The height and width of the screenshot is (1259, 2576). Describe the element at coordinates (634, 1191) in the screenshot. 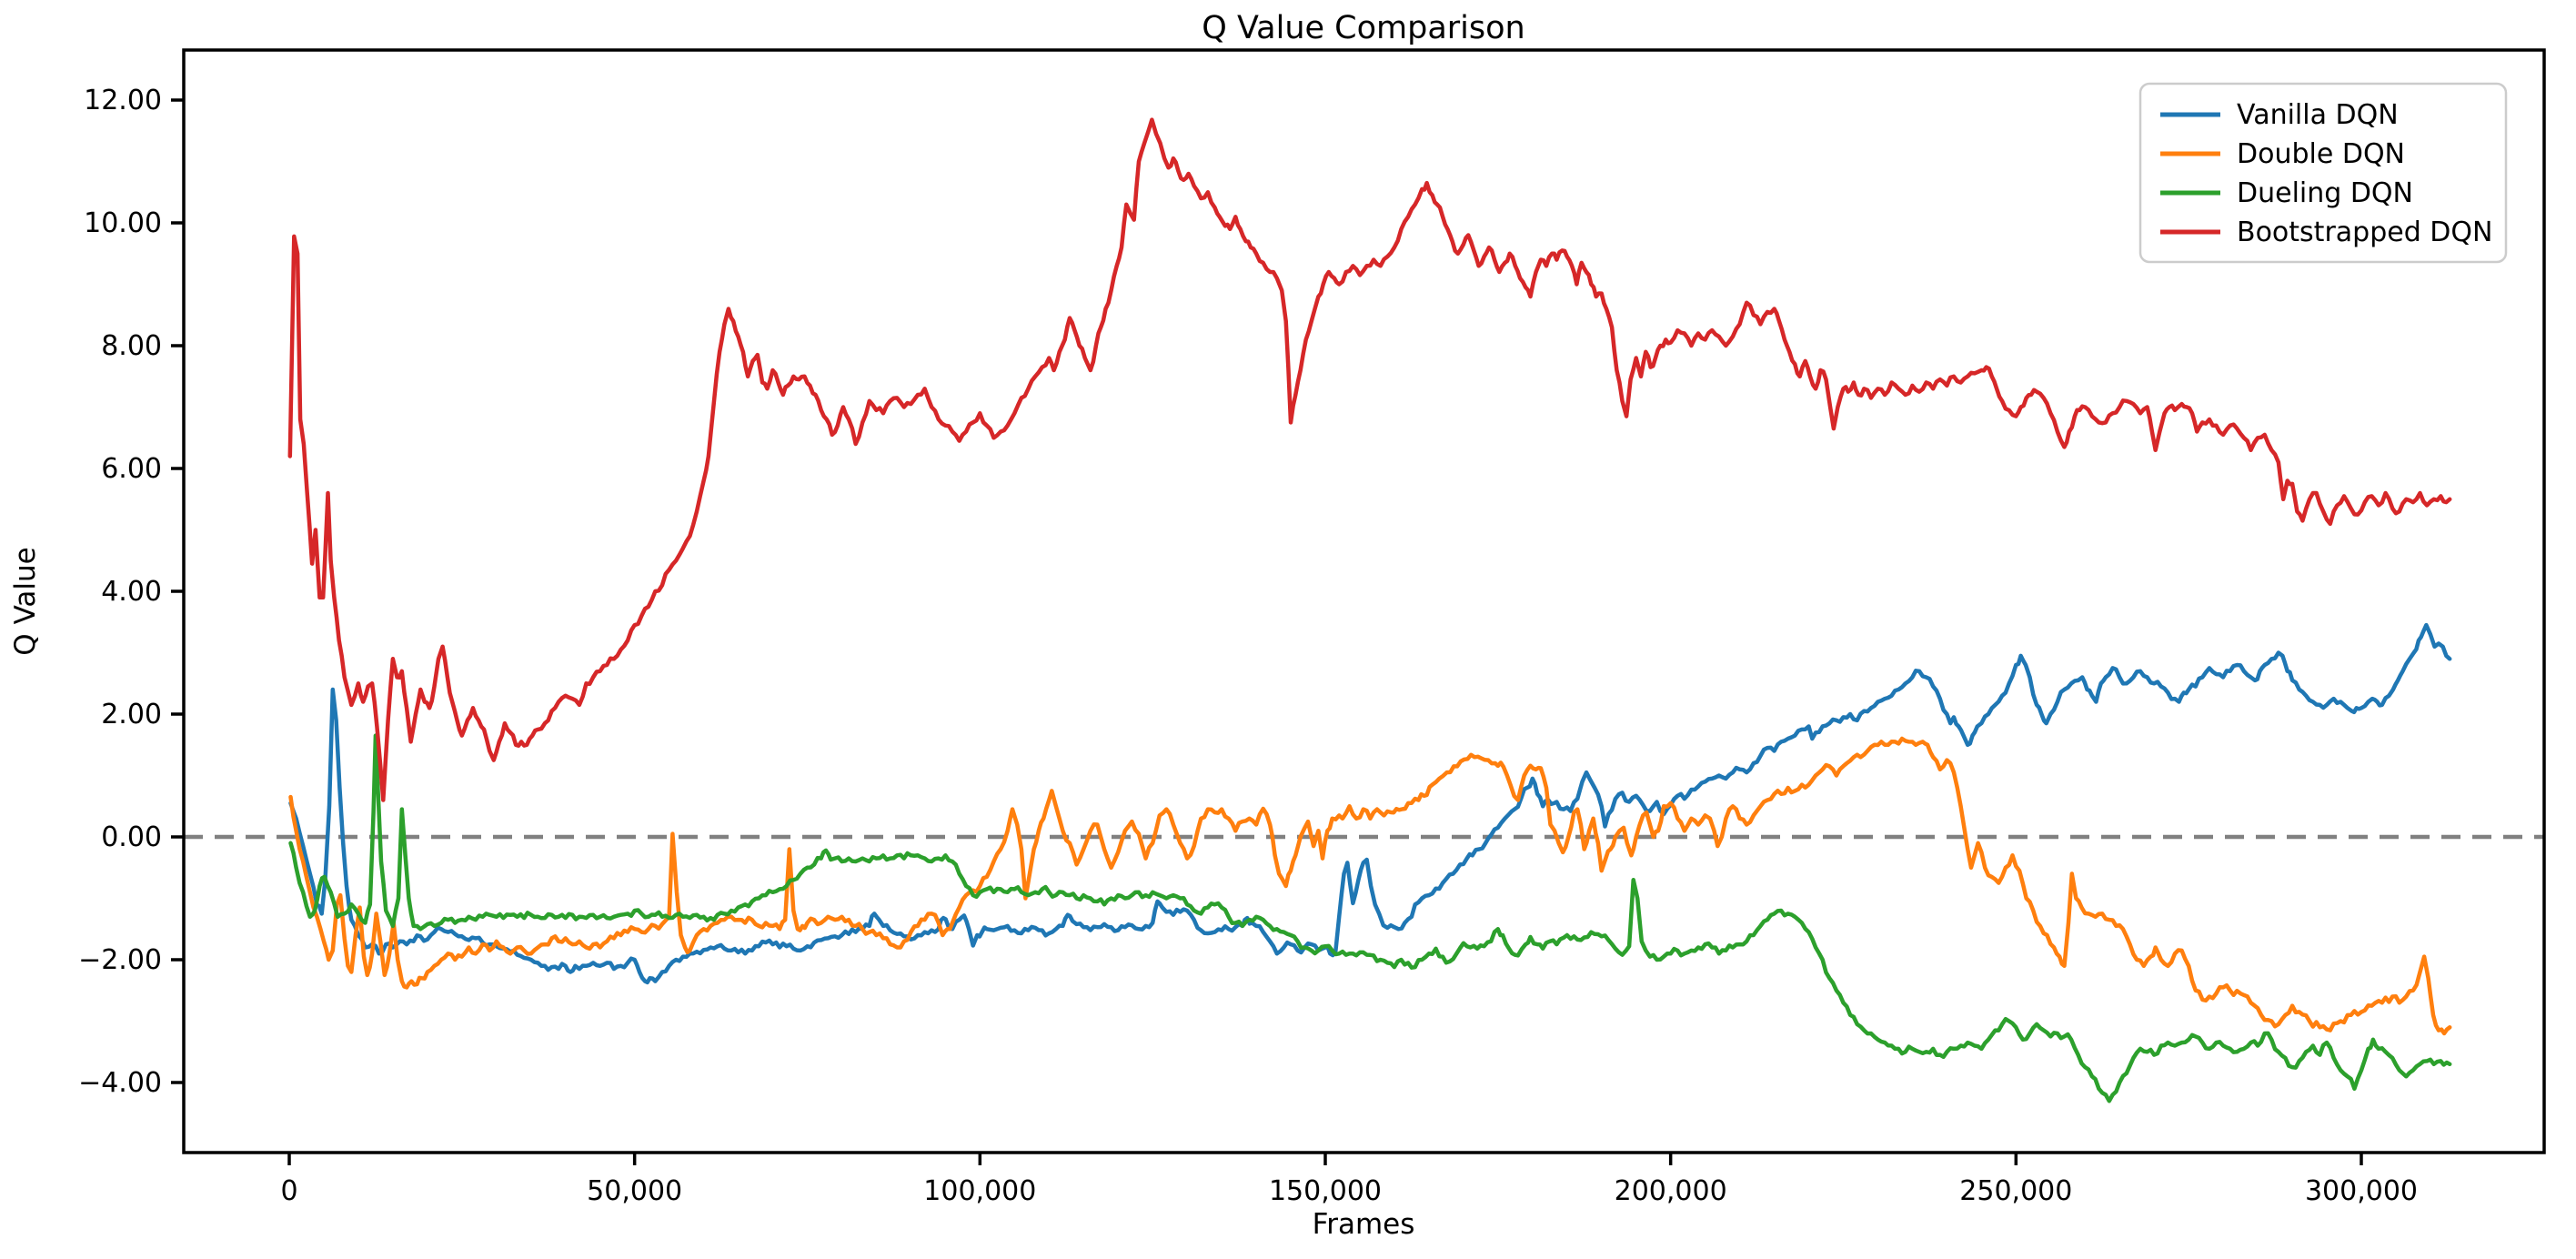

I see `x-tick-label: 50,000` at that location.